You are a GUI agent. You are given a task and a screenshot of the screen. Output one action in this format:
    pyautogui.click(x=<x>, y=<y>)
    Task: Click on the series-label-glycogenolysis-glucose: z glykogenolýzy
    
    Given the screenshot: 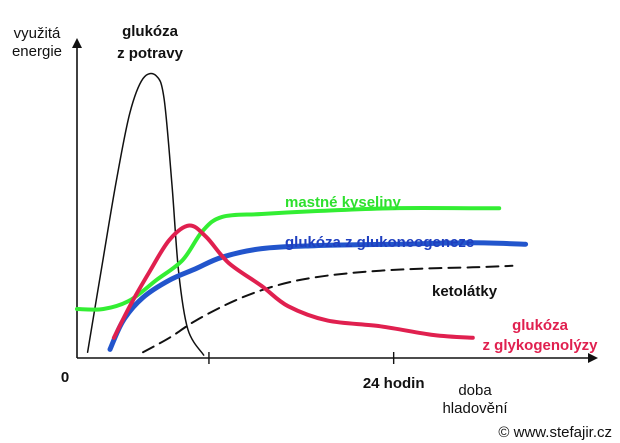 What is the action you would take?
    pyautogui.click(x=540, y=345)
    